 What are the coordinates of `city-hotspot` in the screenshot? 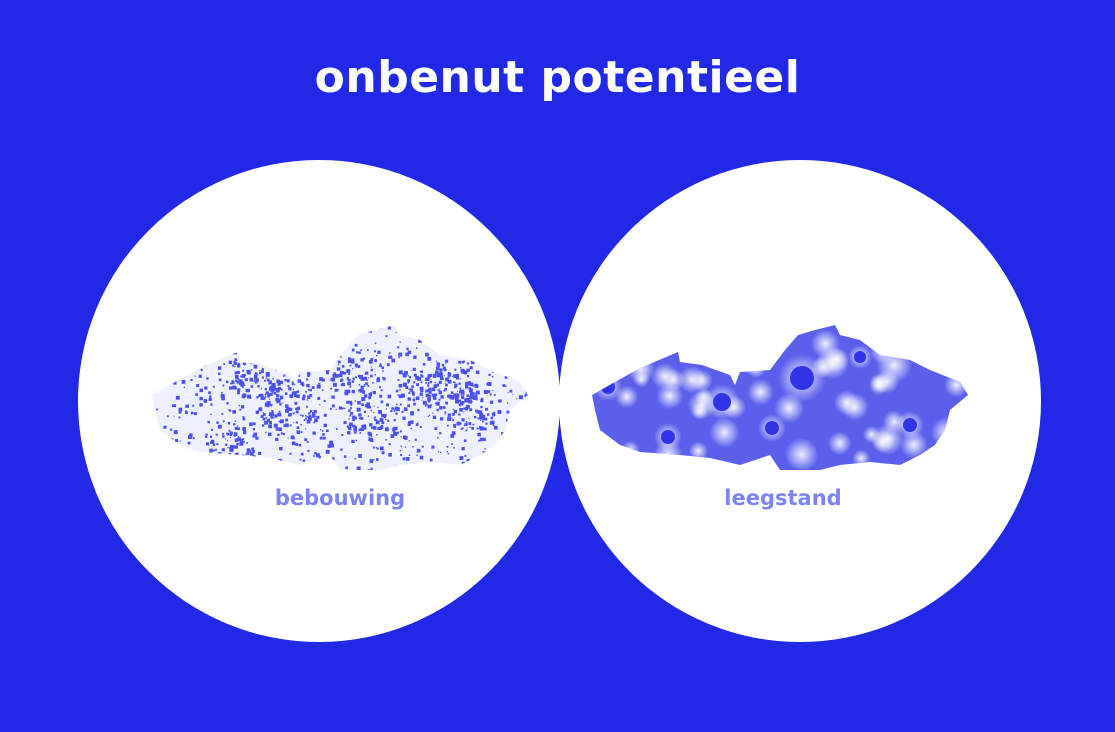 It's located at (722, 402).